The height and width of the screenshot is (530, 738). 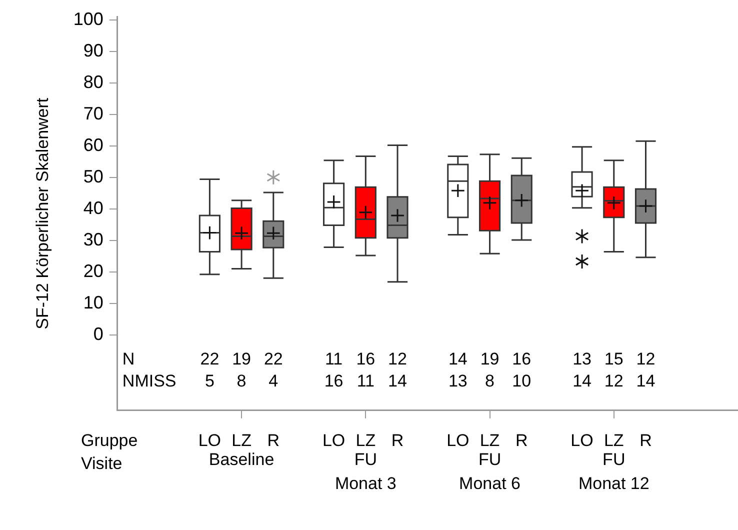 What do you see at coordinates (98, 334) in the screenshot?
I see `y-tick-label: 0` at bounding box center [98, 334].